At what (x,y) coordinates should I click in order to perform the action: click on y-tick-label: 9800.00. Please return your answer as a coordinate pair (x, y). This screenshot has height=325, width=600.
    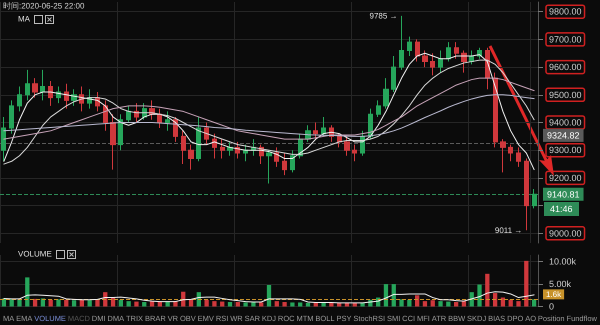
    Looking at the image, I should click on (565, 11).